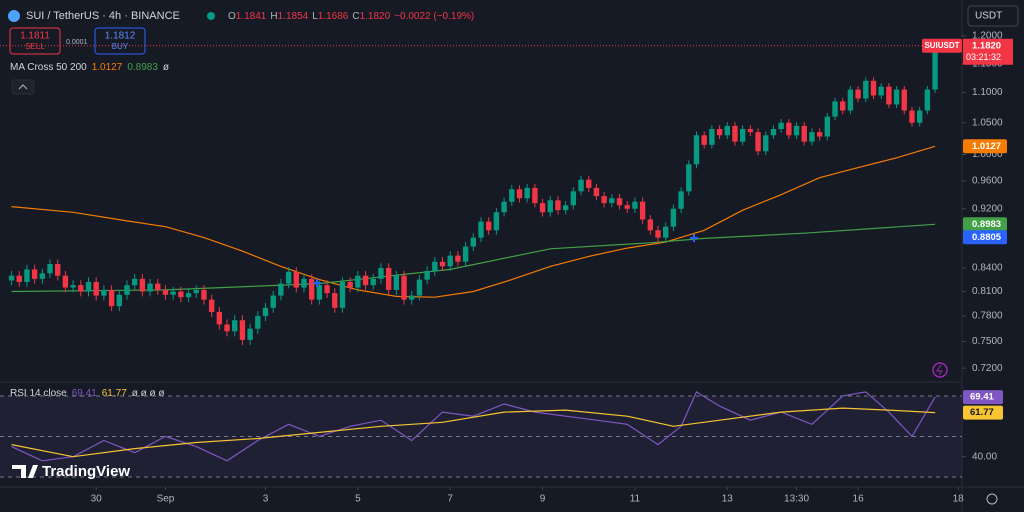  I want to click on symbol-logo, so click(14, 16).